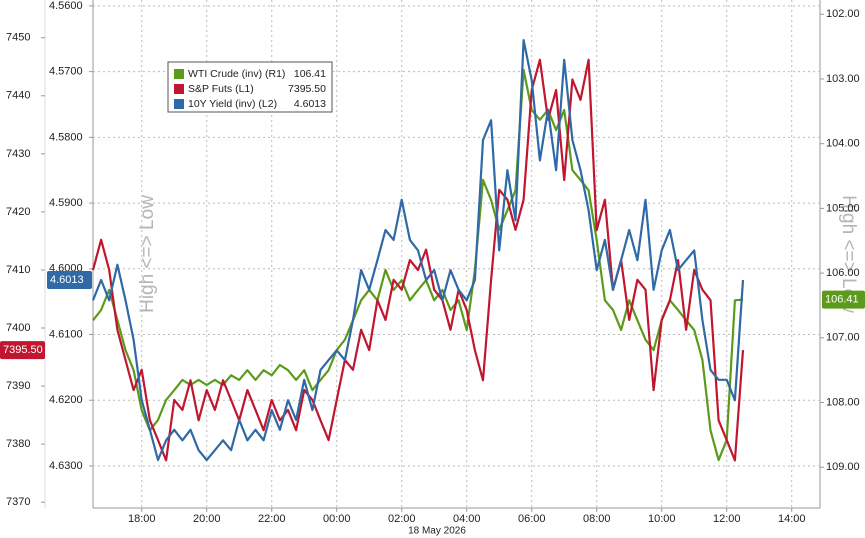 The height and width of the screenshot is (538, 865). I want to click on legend-label: 10Y Yield (inv) (L2), so click(232, 104).